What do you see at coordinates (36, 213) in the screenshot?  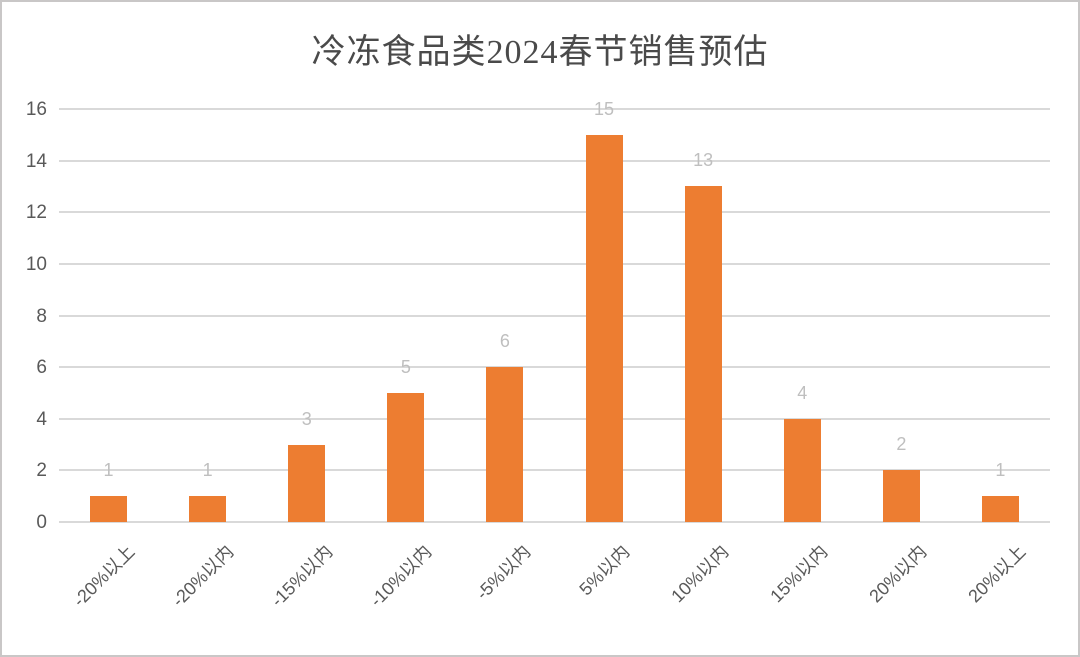 I see `y-tick-label: 12` at bounding box center [36, 213].